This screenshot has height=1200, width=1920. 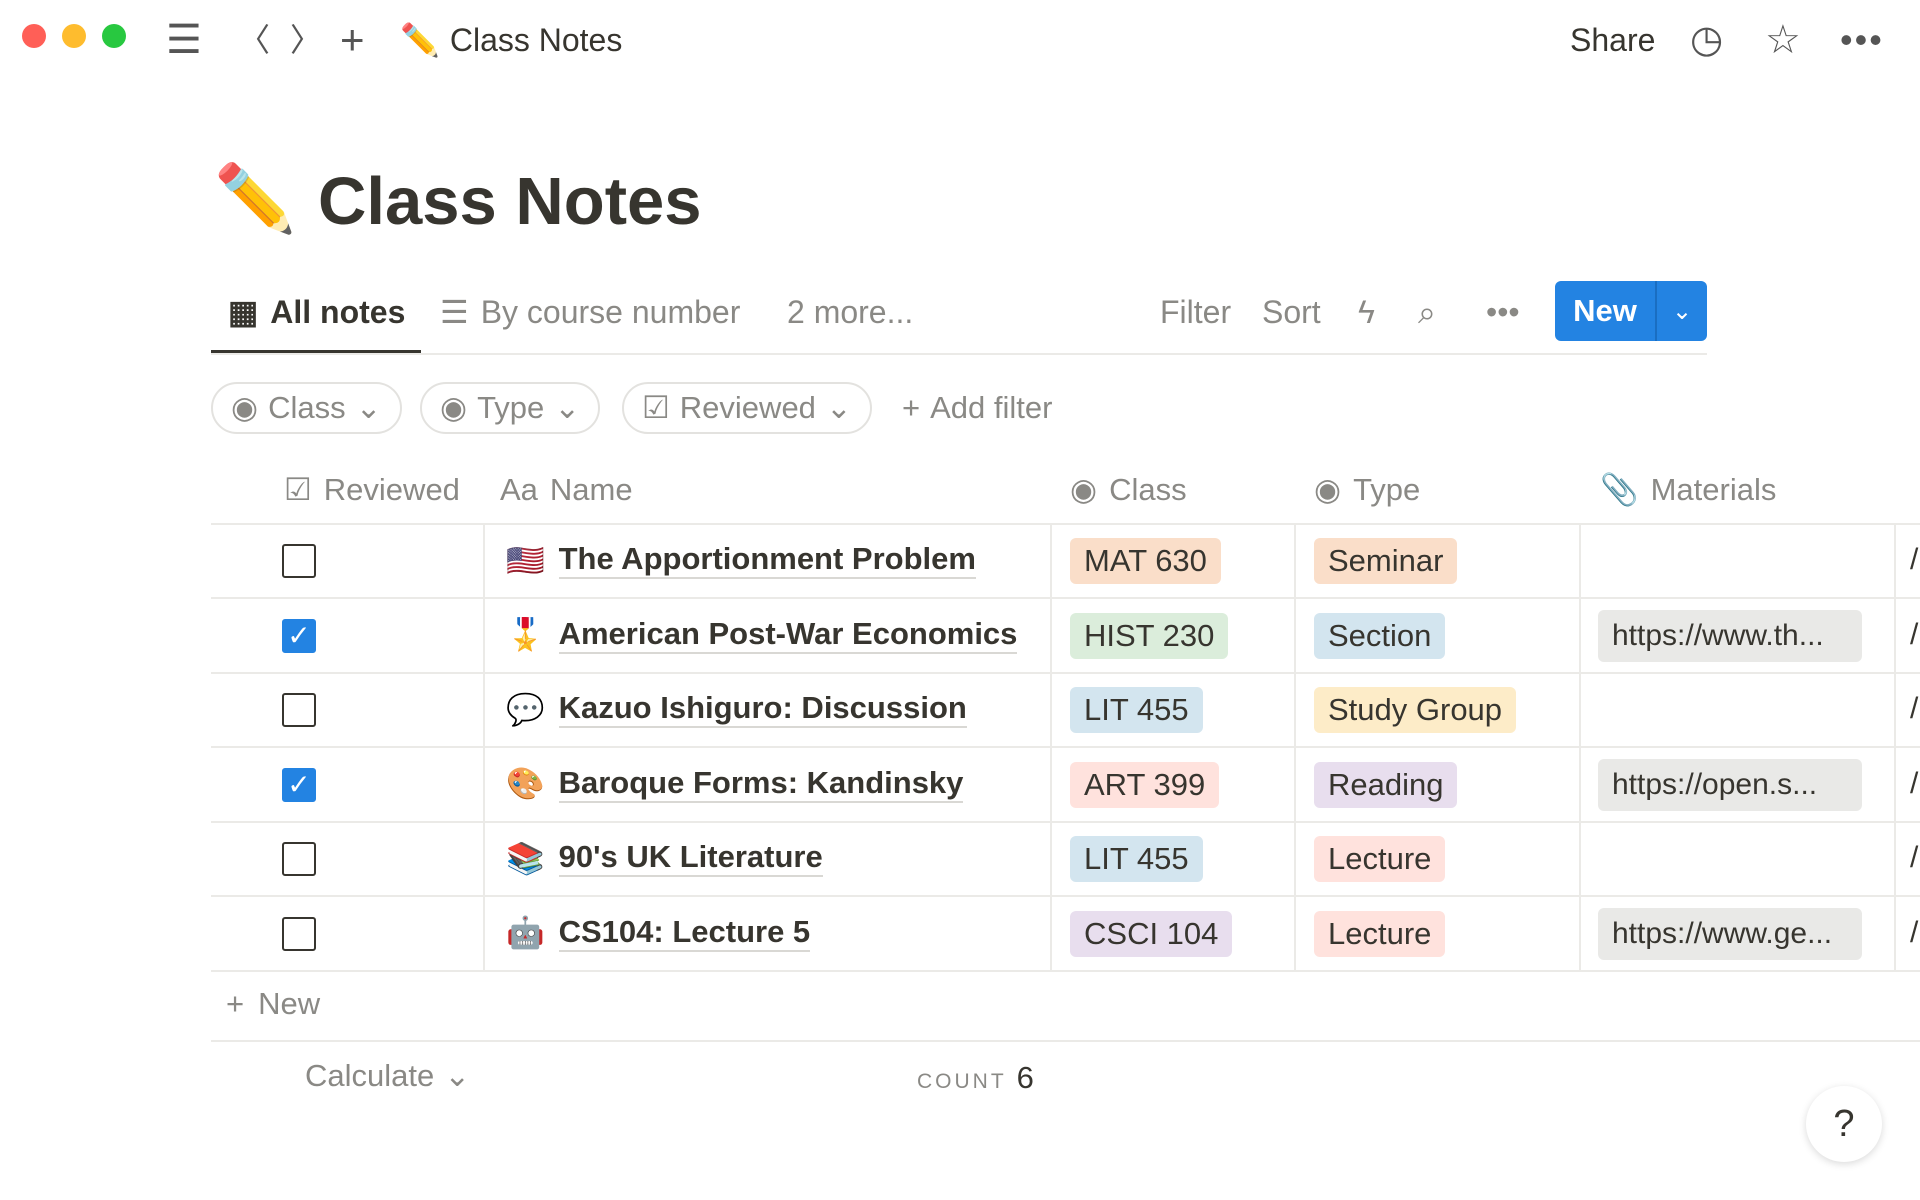 What do you see at coordinates (1145, 561) in the screenshot?
I see `class-tag: MAT 630` at bounding box center [1145, 561].